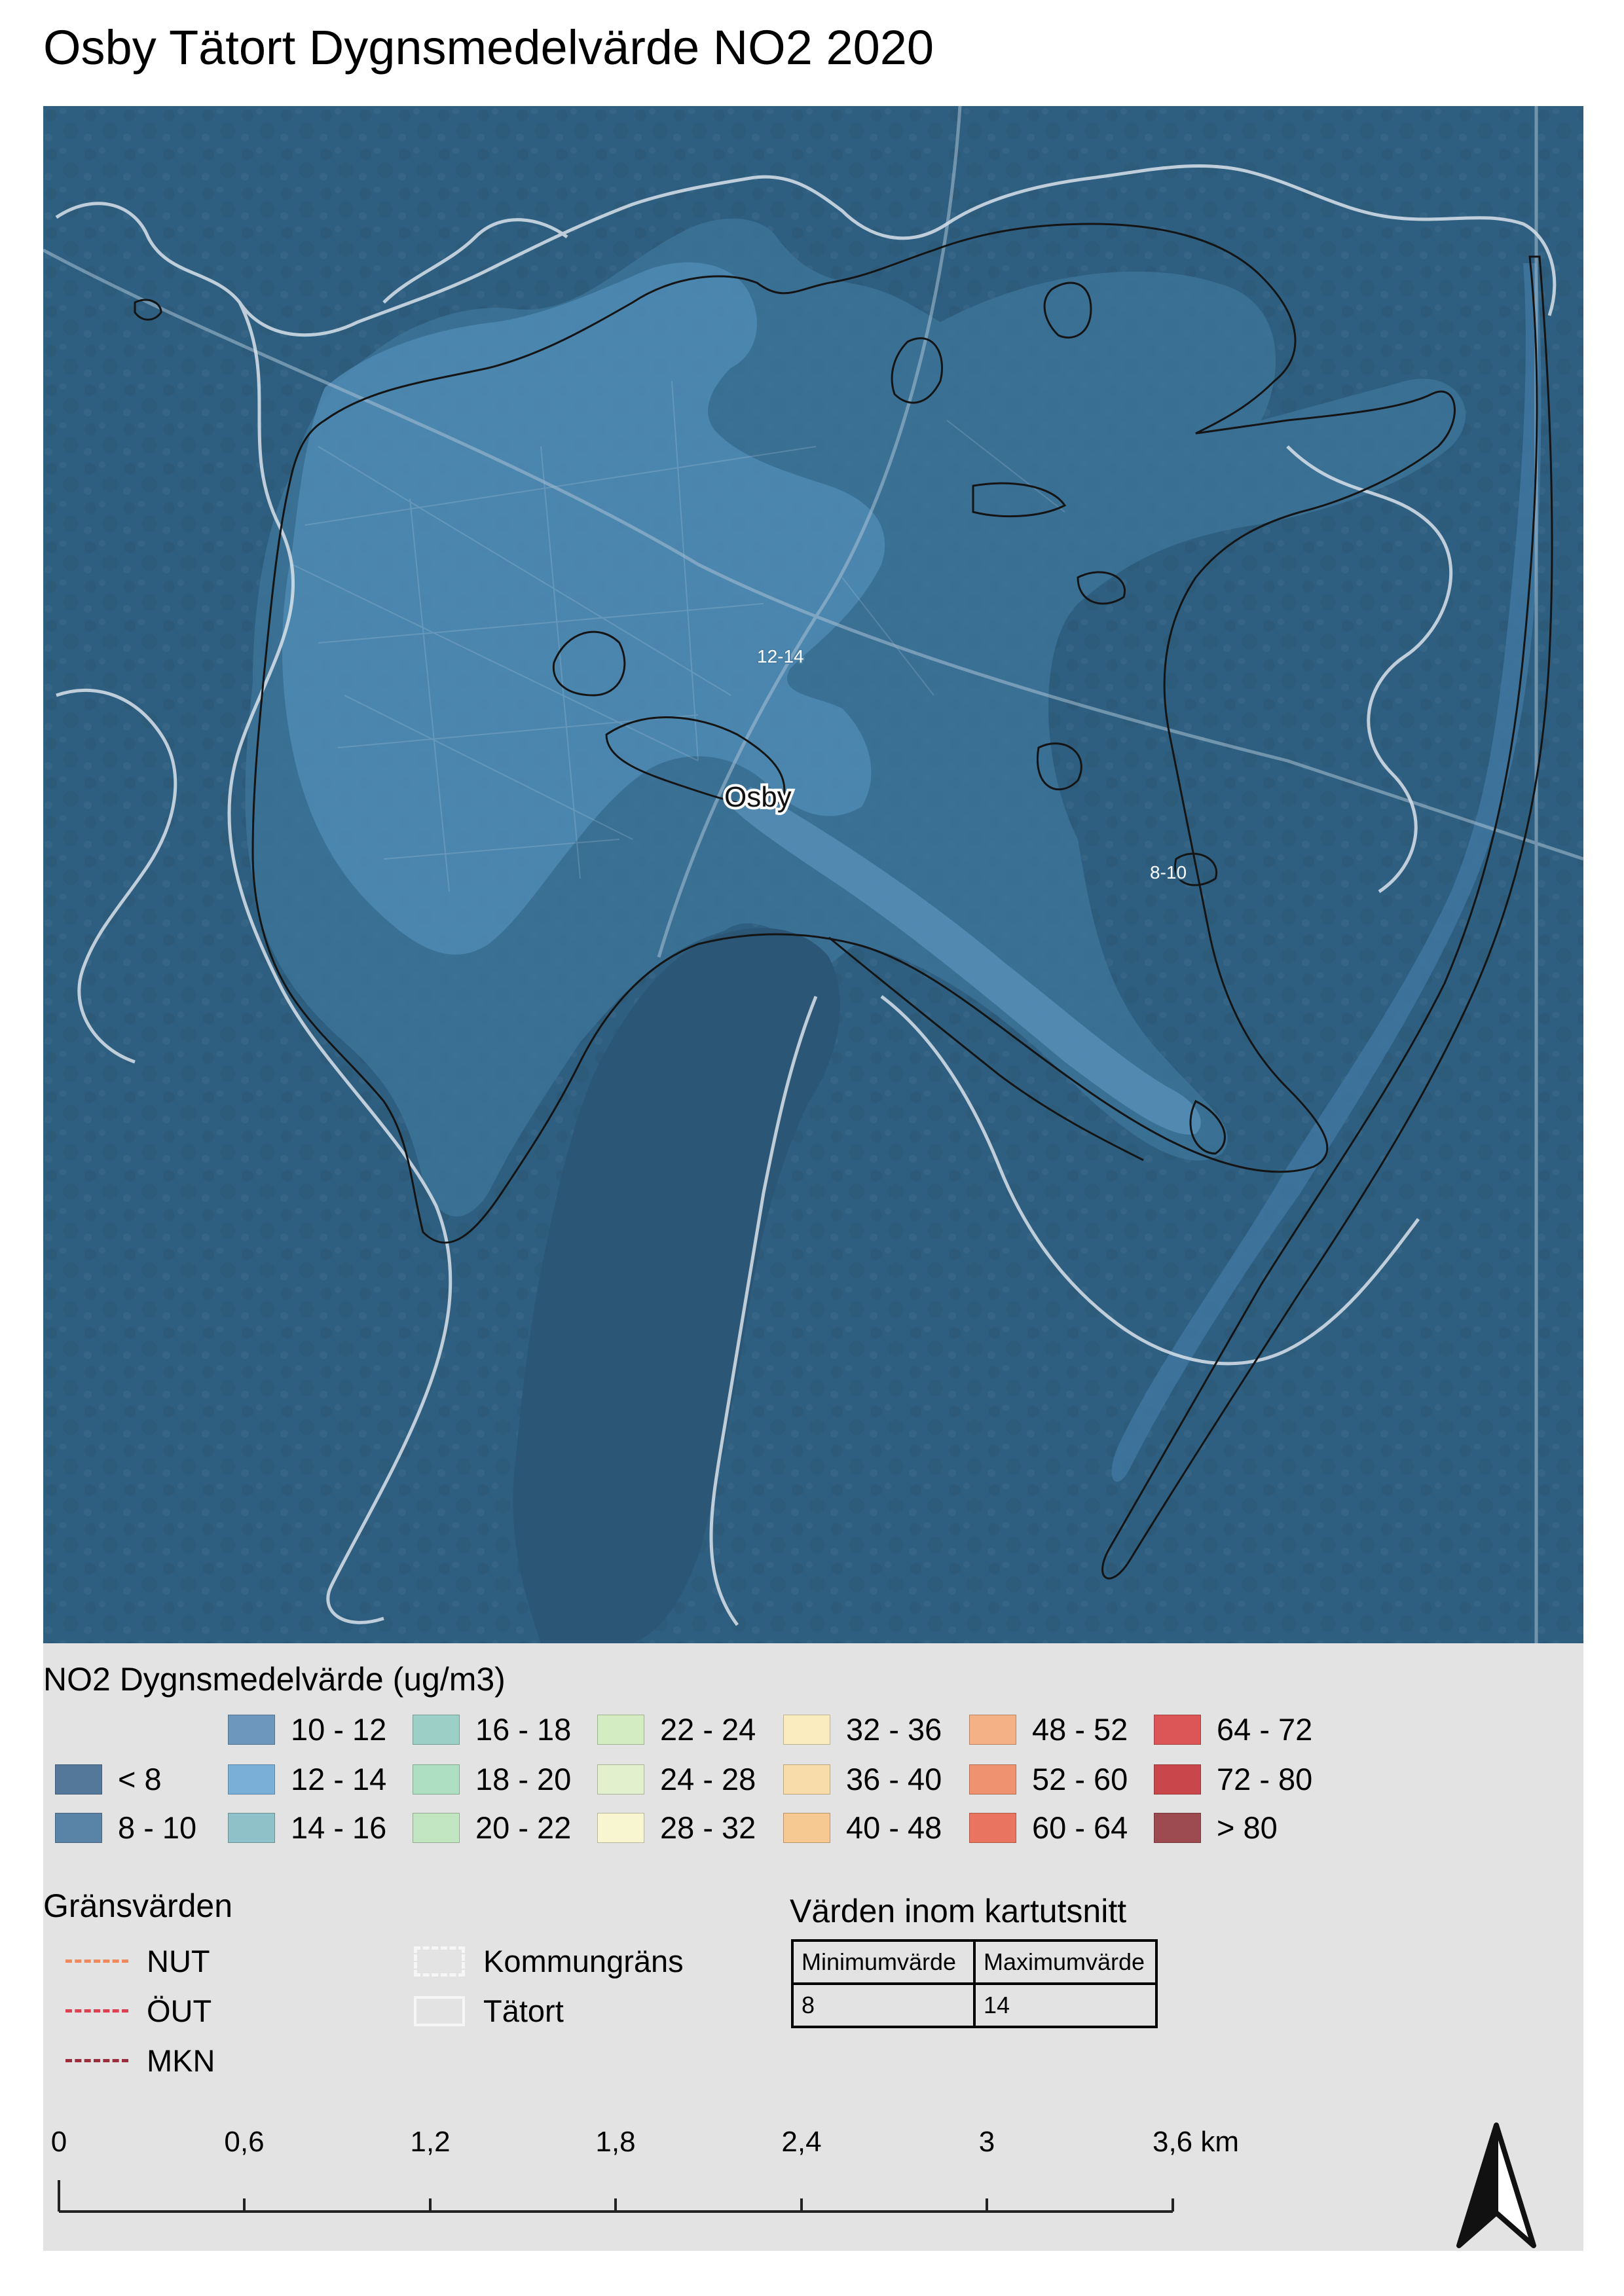  I want to click on scale-tick-label: 3,6 km, so click(1196, 2142).